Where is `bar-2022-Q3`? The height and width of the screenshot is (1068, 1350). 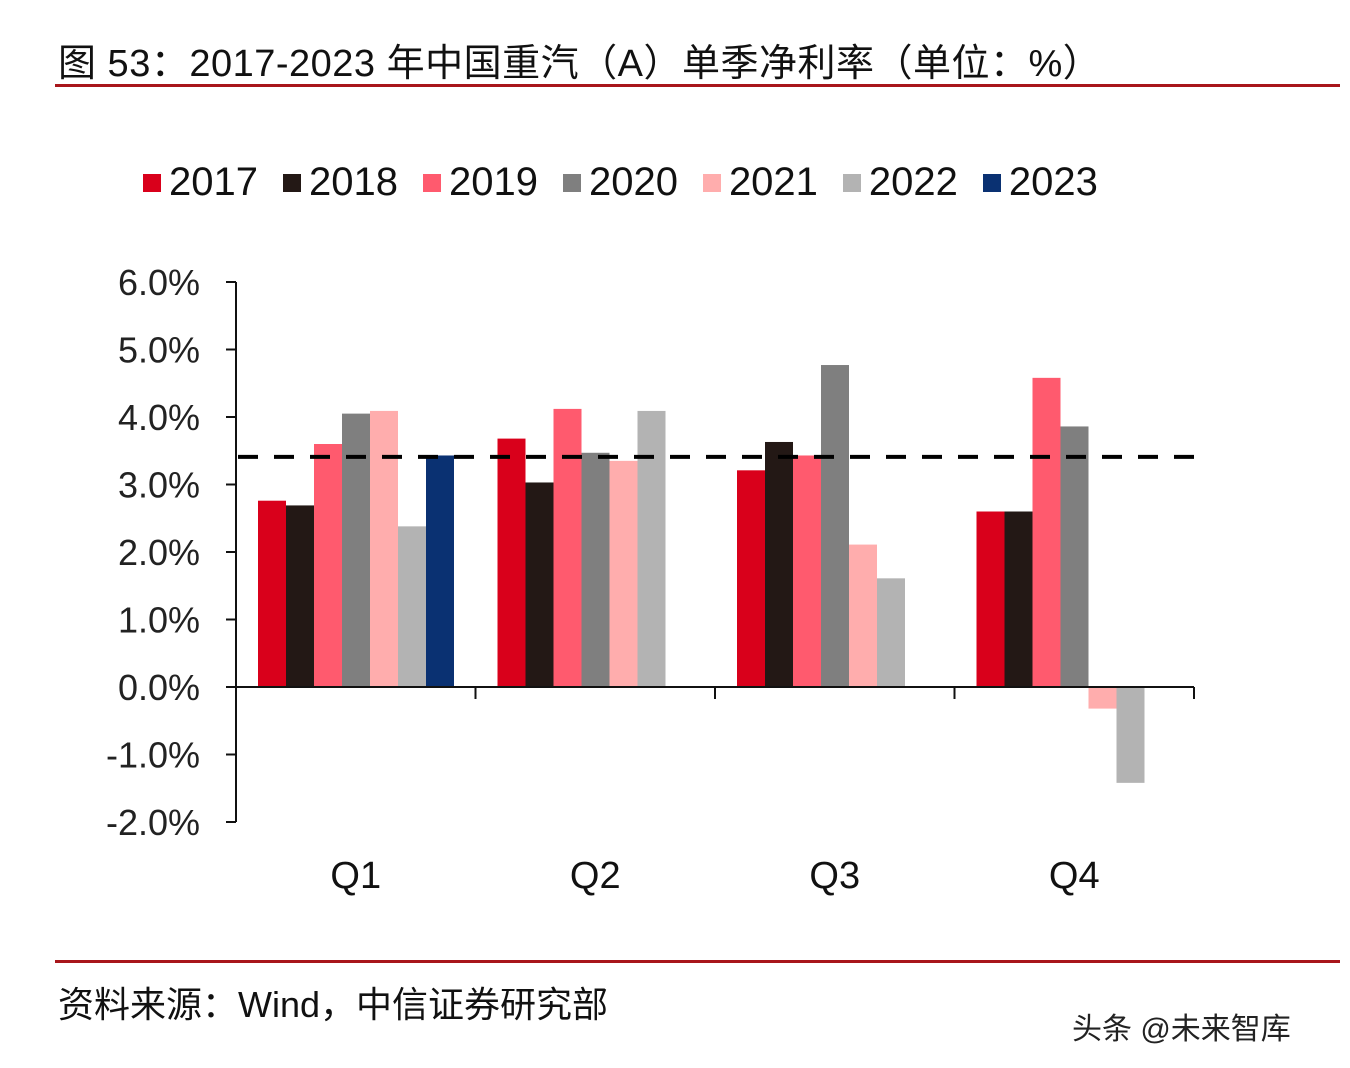
bar-2022-Q3 is located at coordinates (891, 632).